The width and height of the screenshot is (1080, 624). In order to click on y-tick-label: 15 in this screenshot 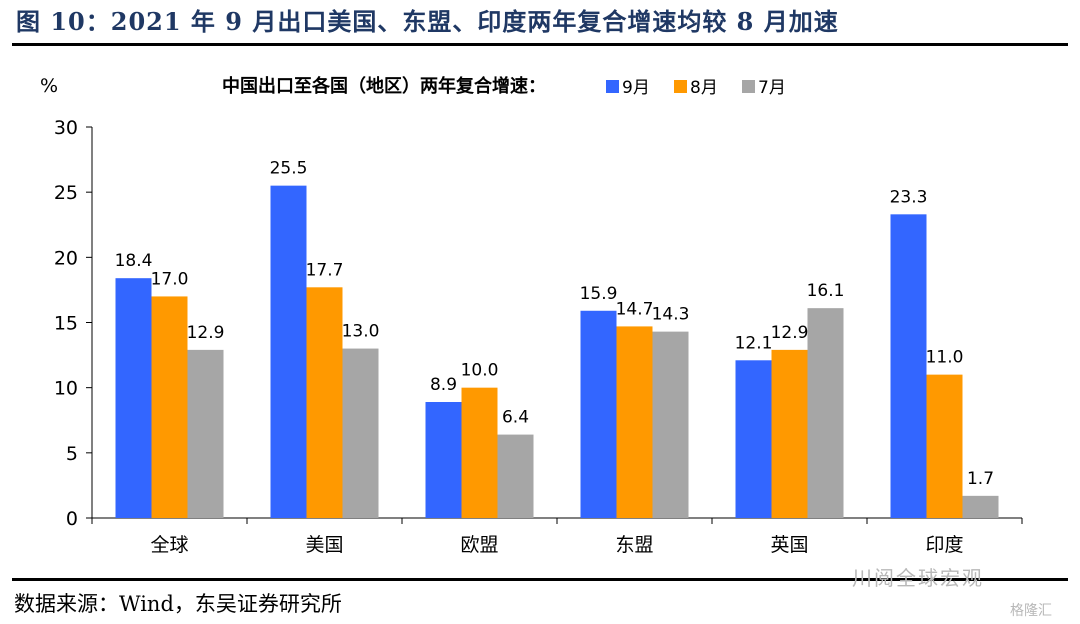, I will do `click(66, 324)`.